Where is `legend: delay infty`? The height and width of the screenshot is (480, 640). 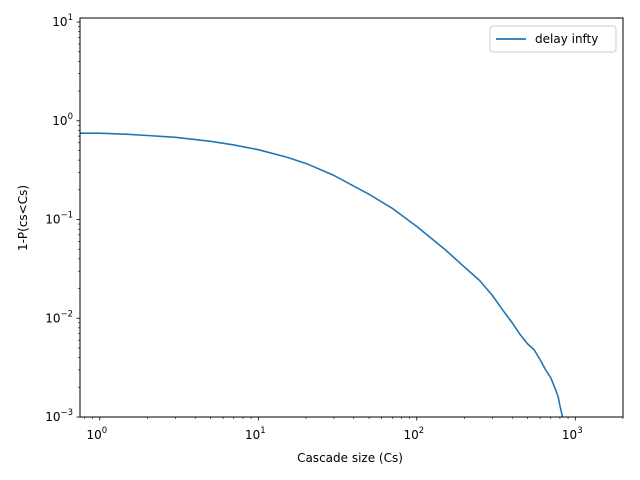 legend: delay infty is located at coordinates (553, 39).